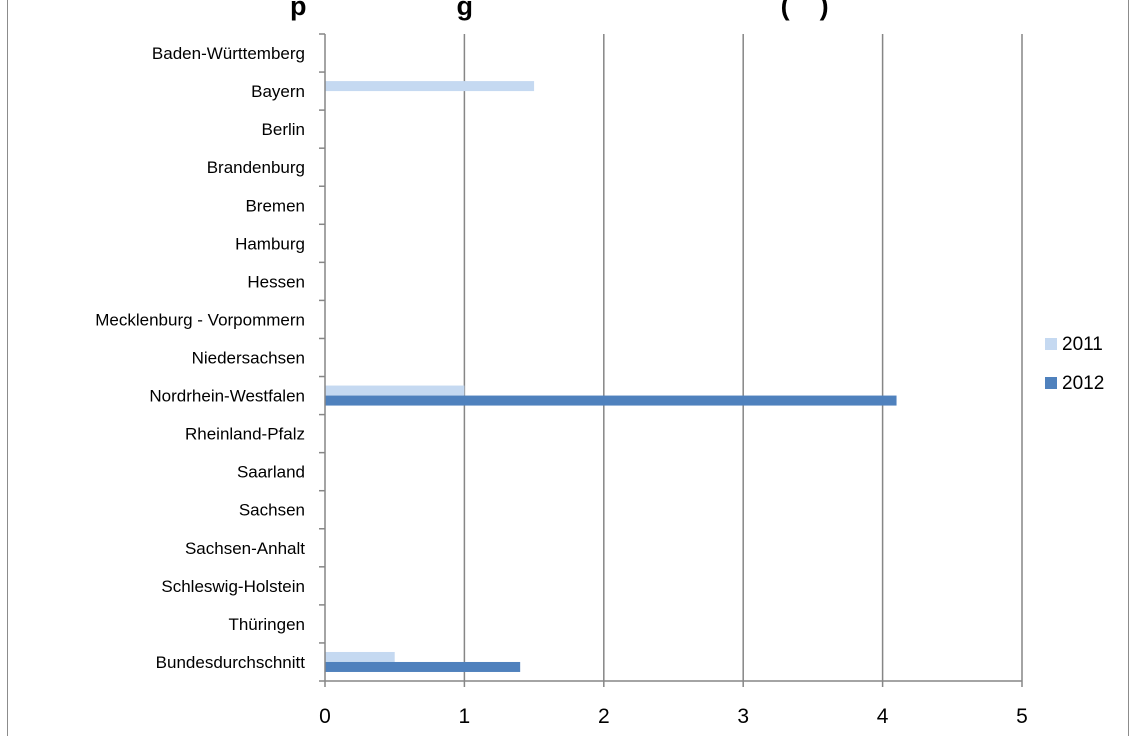  Describe the element at coordinates (233, 586) in the screenshot. I see `category-label: Schleswig-Holstein` at that location.